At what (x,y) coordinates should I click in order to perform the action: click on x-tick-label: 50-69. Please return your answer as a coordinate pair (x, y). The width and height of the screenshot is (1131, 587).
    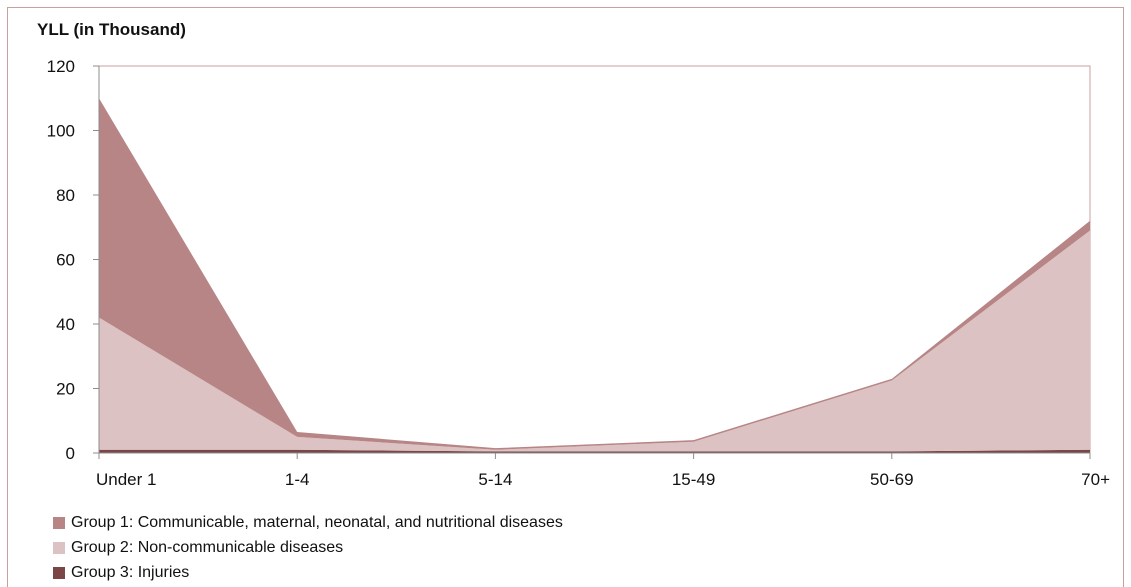
    Looking at the image, I should click on (891, 479).